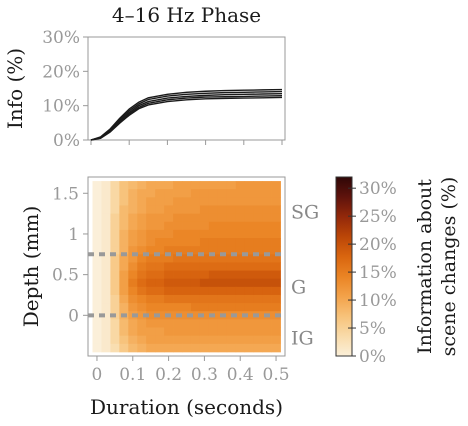 This screenshot has height=426, width=468. What do you see at coordinates (378, 273) in the screenshot?
I see `colorbar-tick-label: 15%` at bounding box center [378, 273].